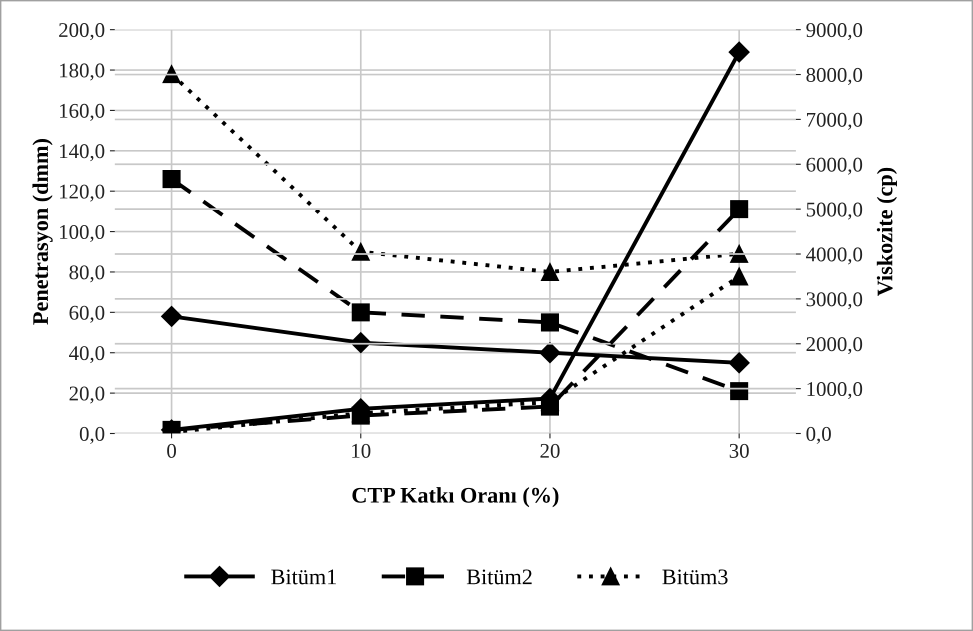 This screenshot has height=631, width=973. Describe the element at coordinates (834, 76) in the screenshot. I see `y2-tick-label: 8000,0` at that location.